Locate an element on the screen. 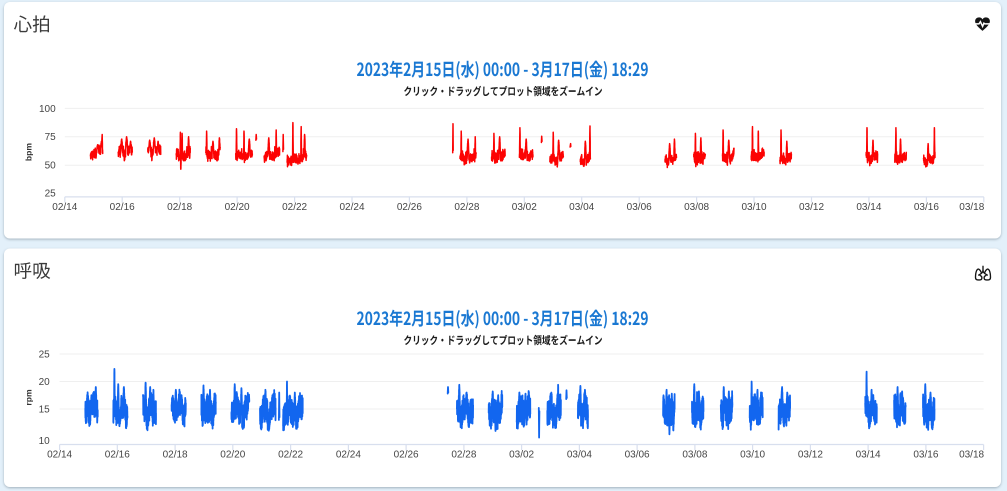 The height and width of the screenshot is (491, 1007). svg-text: 100 is located at coordinates (47, 109).